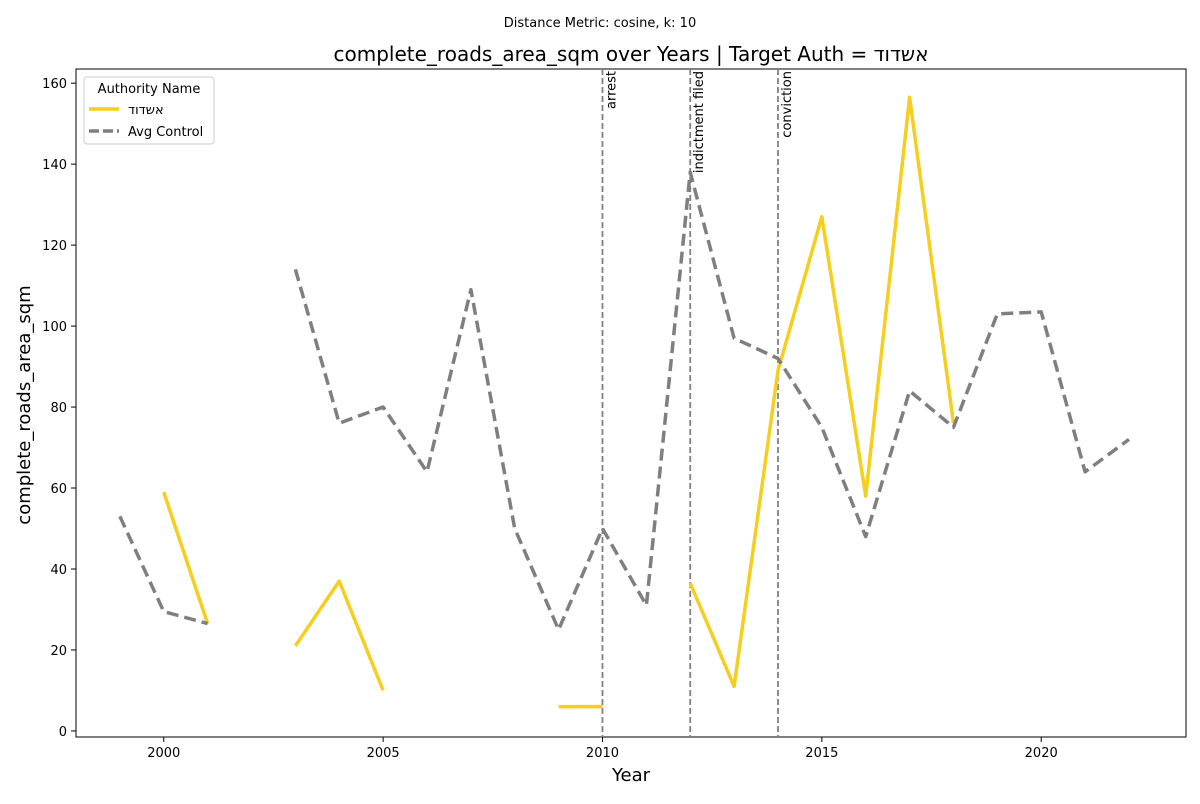 The width and height of the screenshot is (1200, 804). Describe the element at coordinates (383, 753) in the screenshot. I see `x-tick-label: 2005` at that location.